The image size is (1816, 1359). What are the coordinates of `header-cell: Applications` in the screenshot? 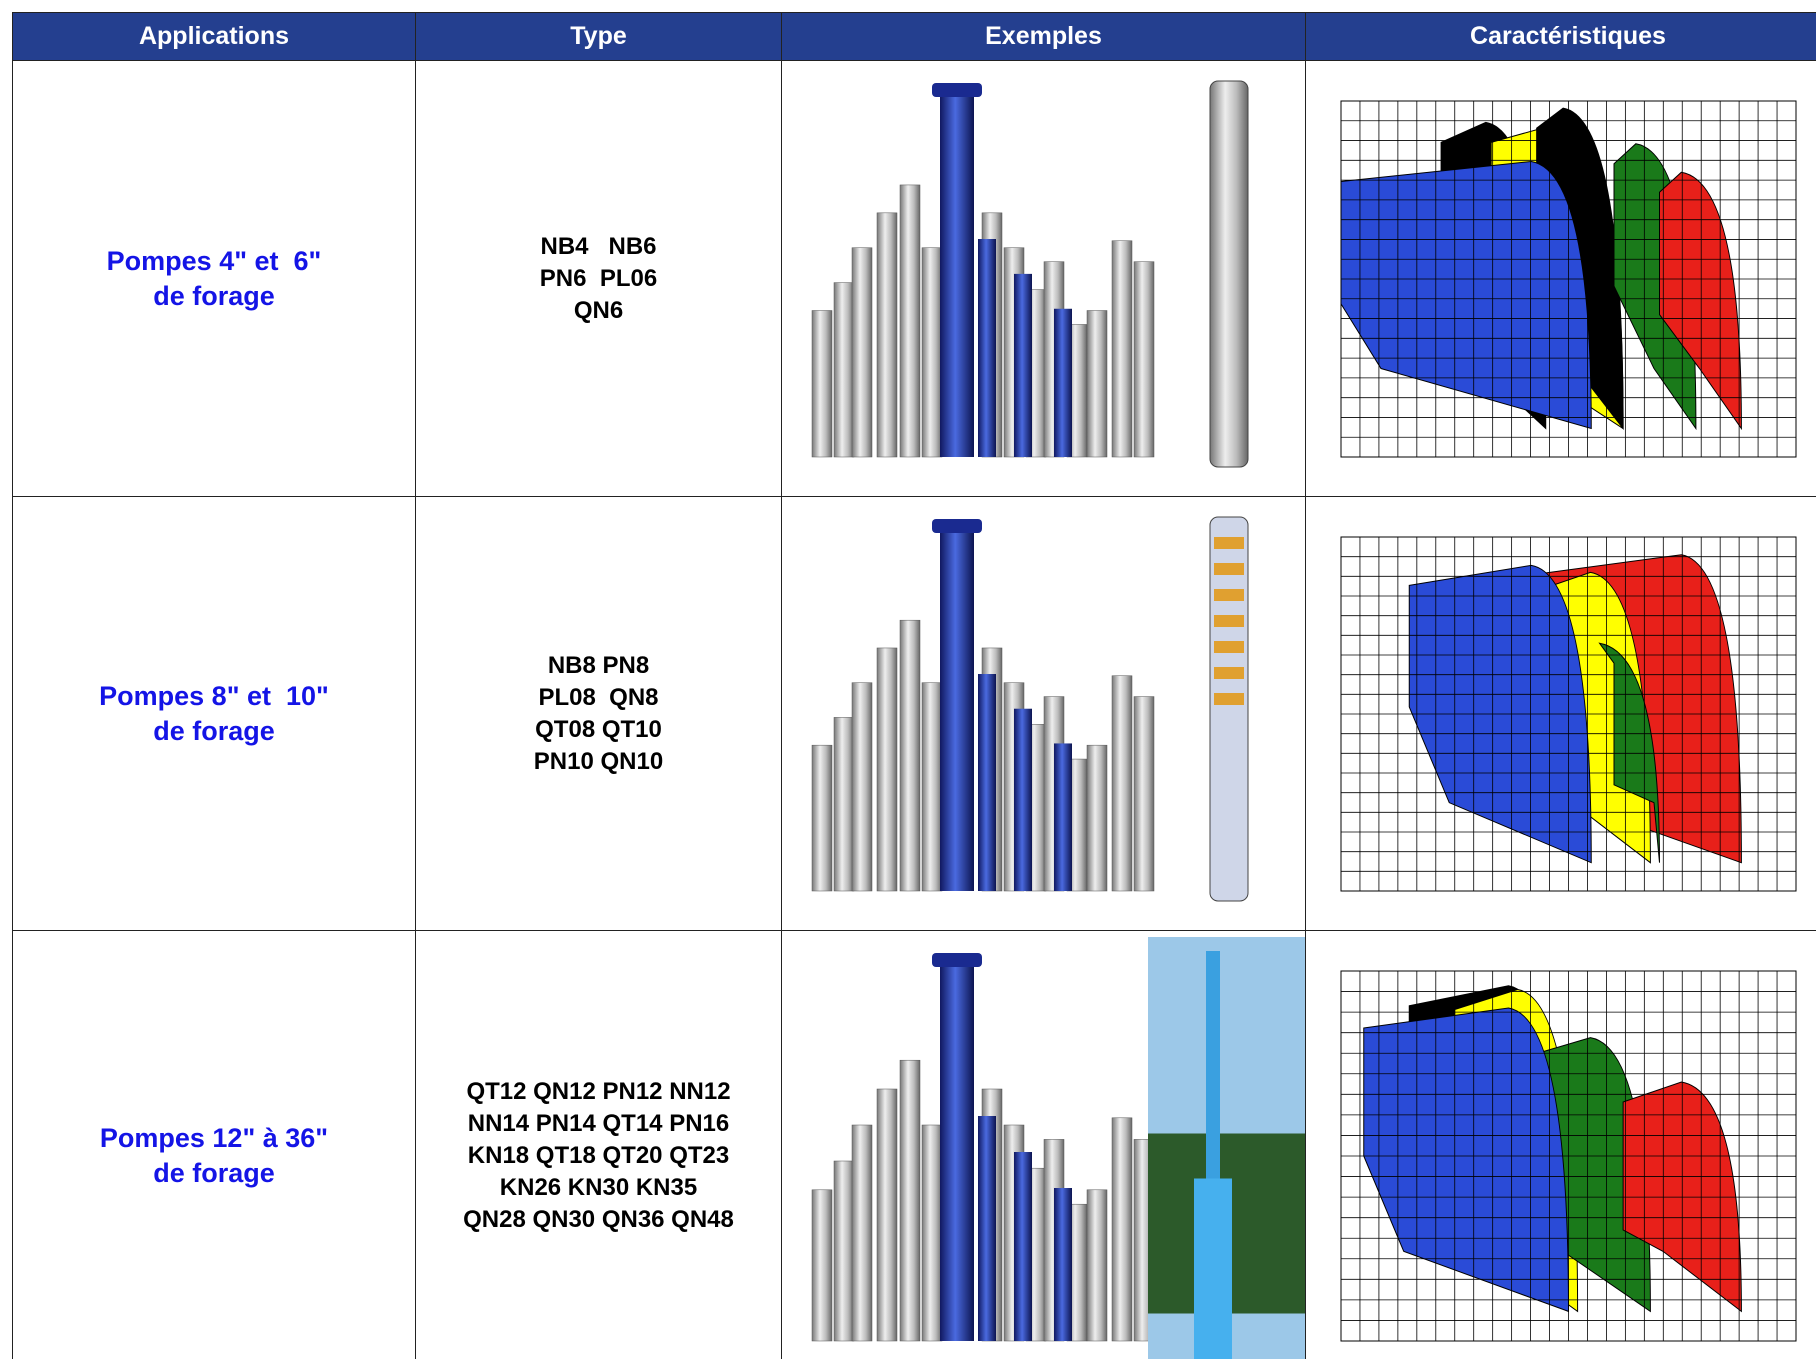 It's located at (214, 36).